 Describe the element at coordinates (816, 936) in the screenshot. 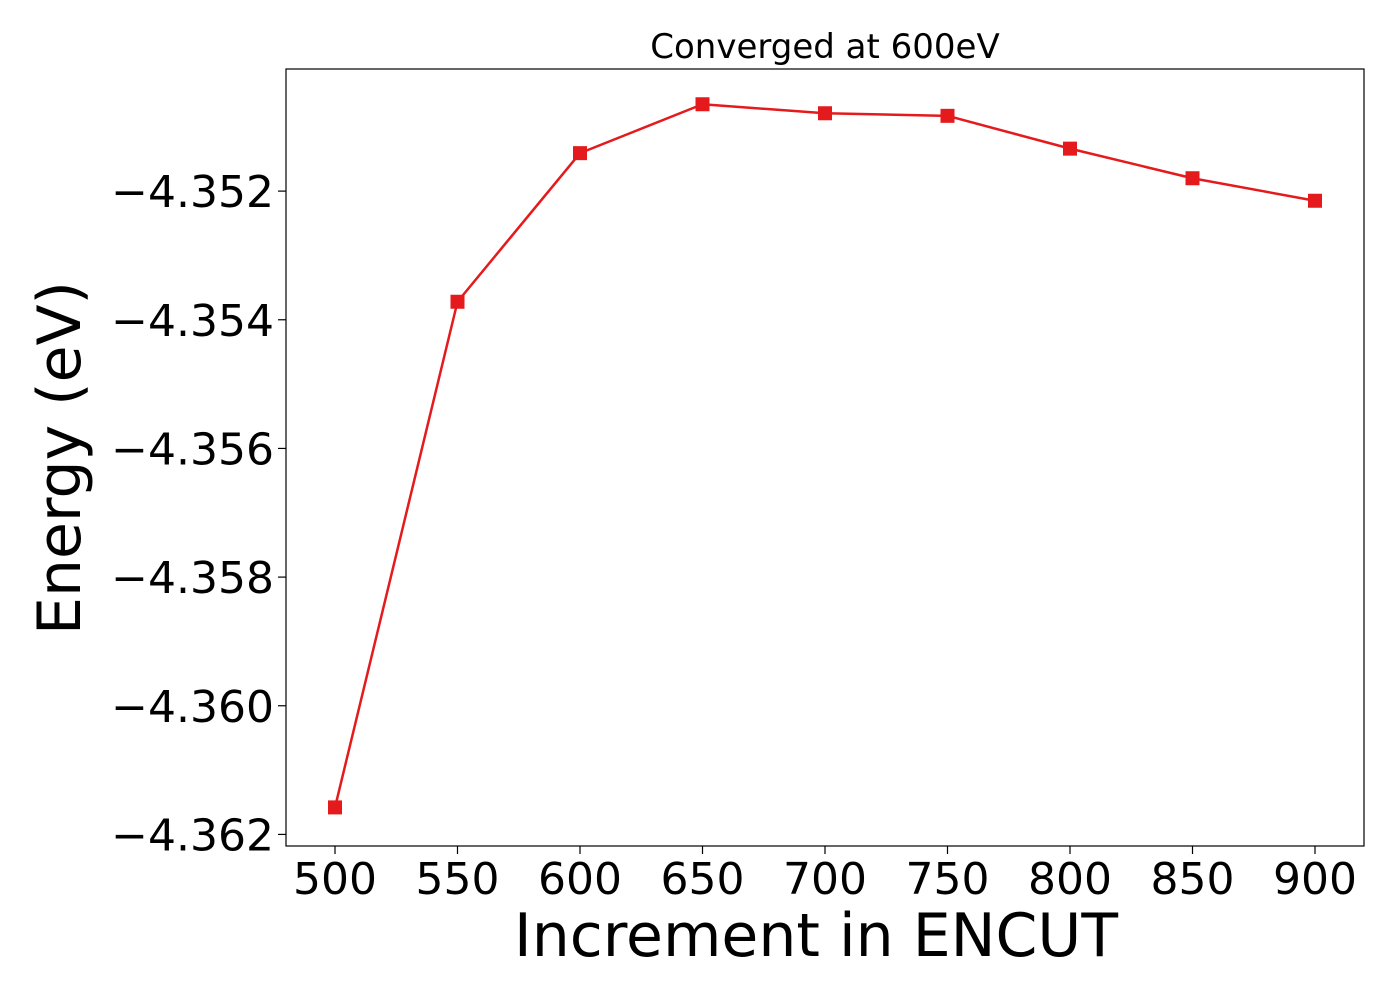

I see `x-axis-label: Increment in ENCUT` at that location.